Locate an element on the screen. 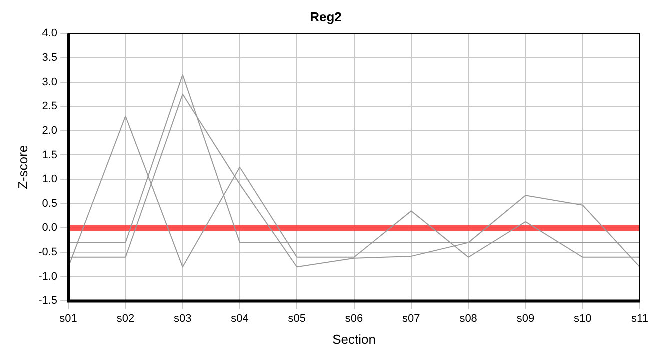 This screenshot has width=660, height=360. y-tick-label: 2.0 is located at coordinates (50, 130).